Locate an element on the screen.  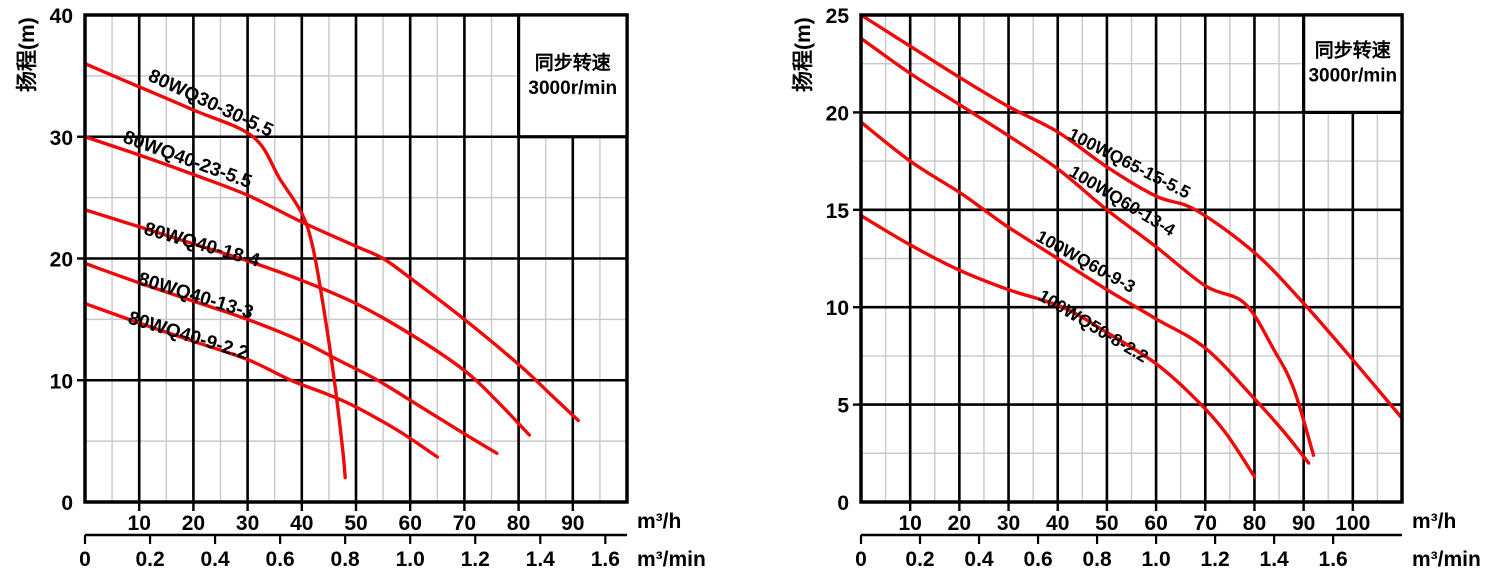
curve-label: 100WQ50-8-2.2 is located at coordinates (1093, 325).